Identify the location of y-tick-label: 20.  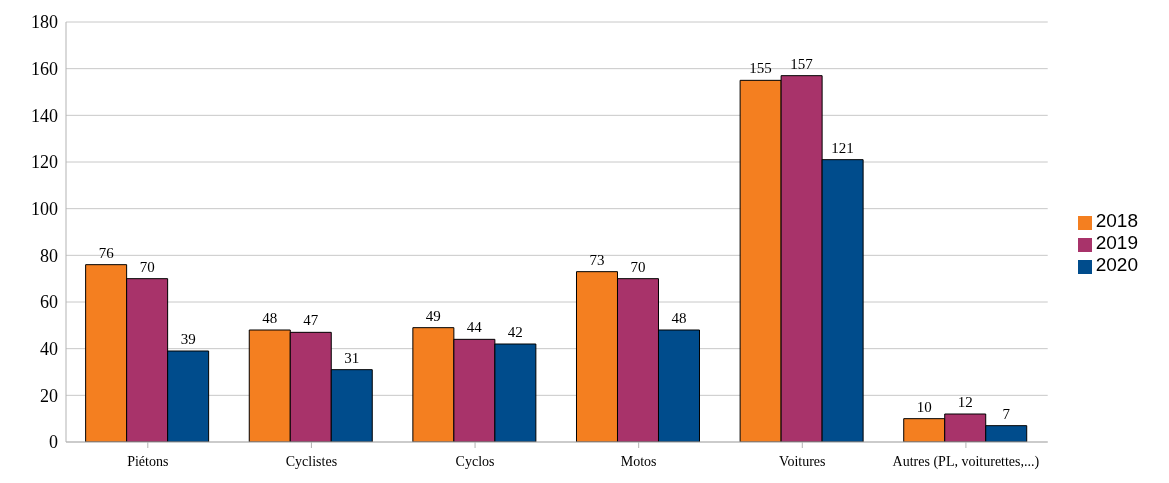
(49, 395).